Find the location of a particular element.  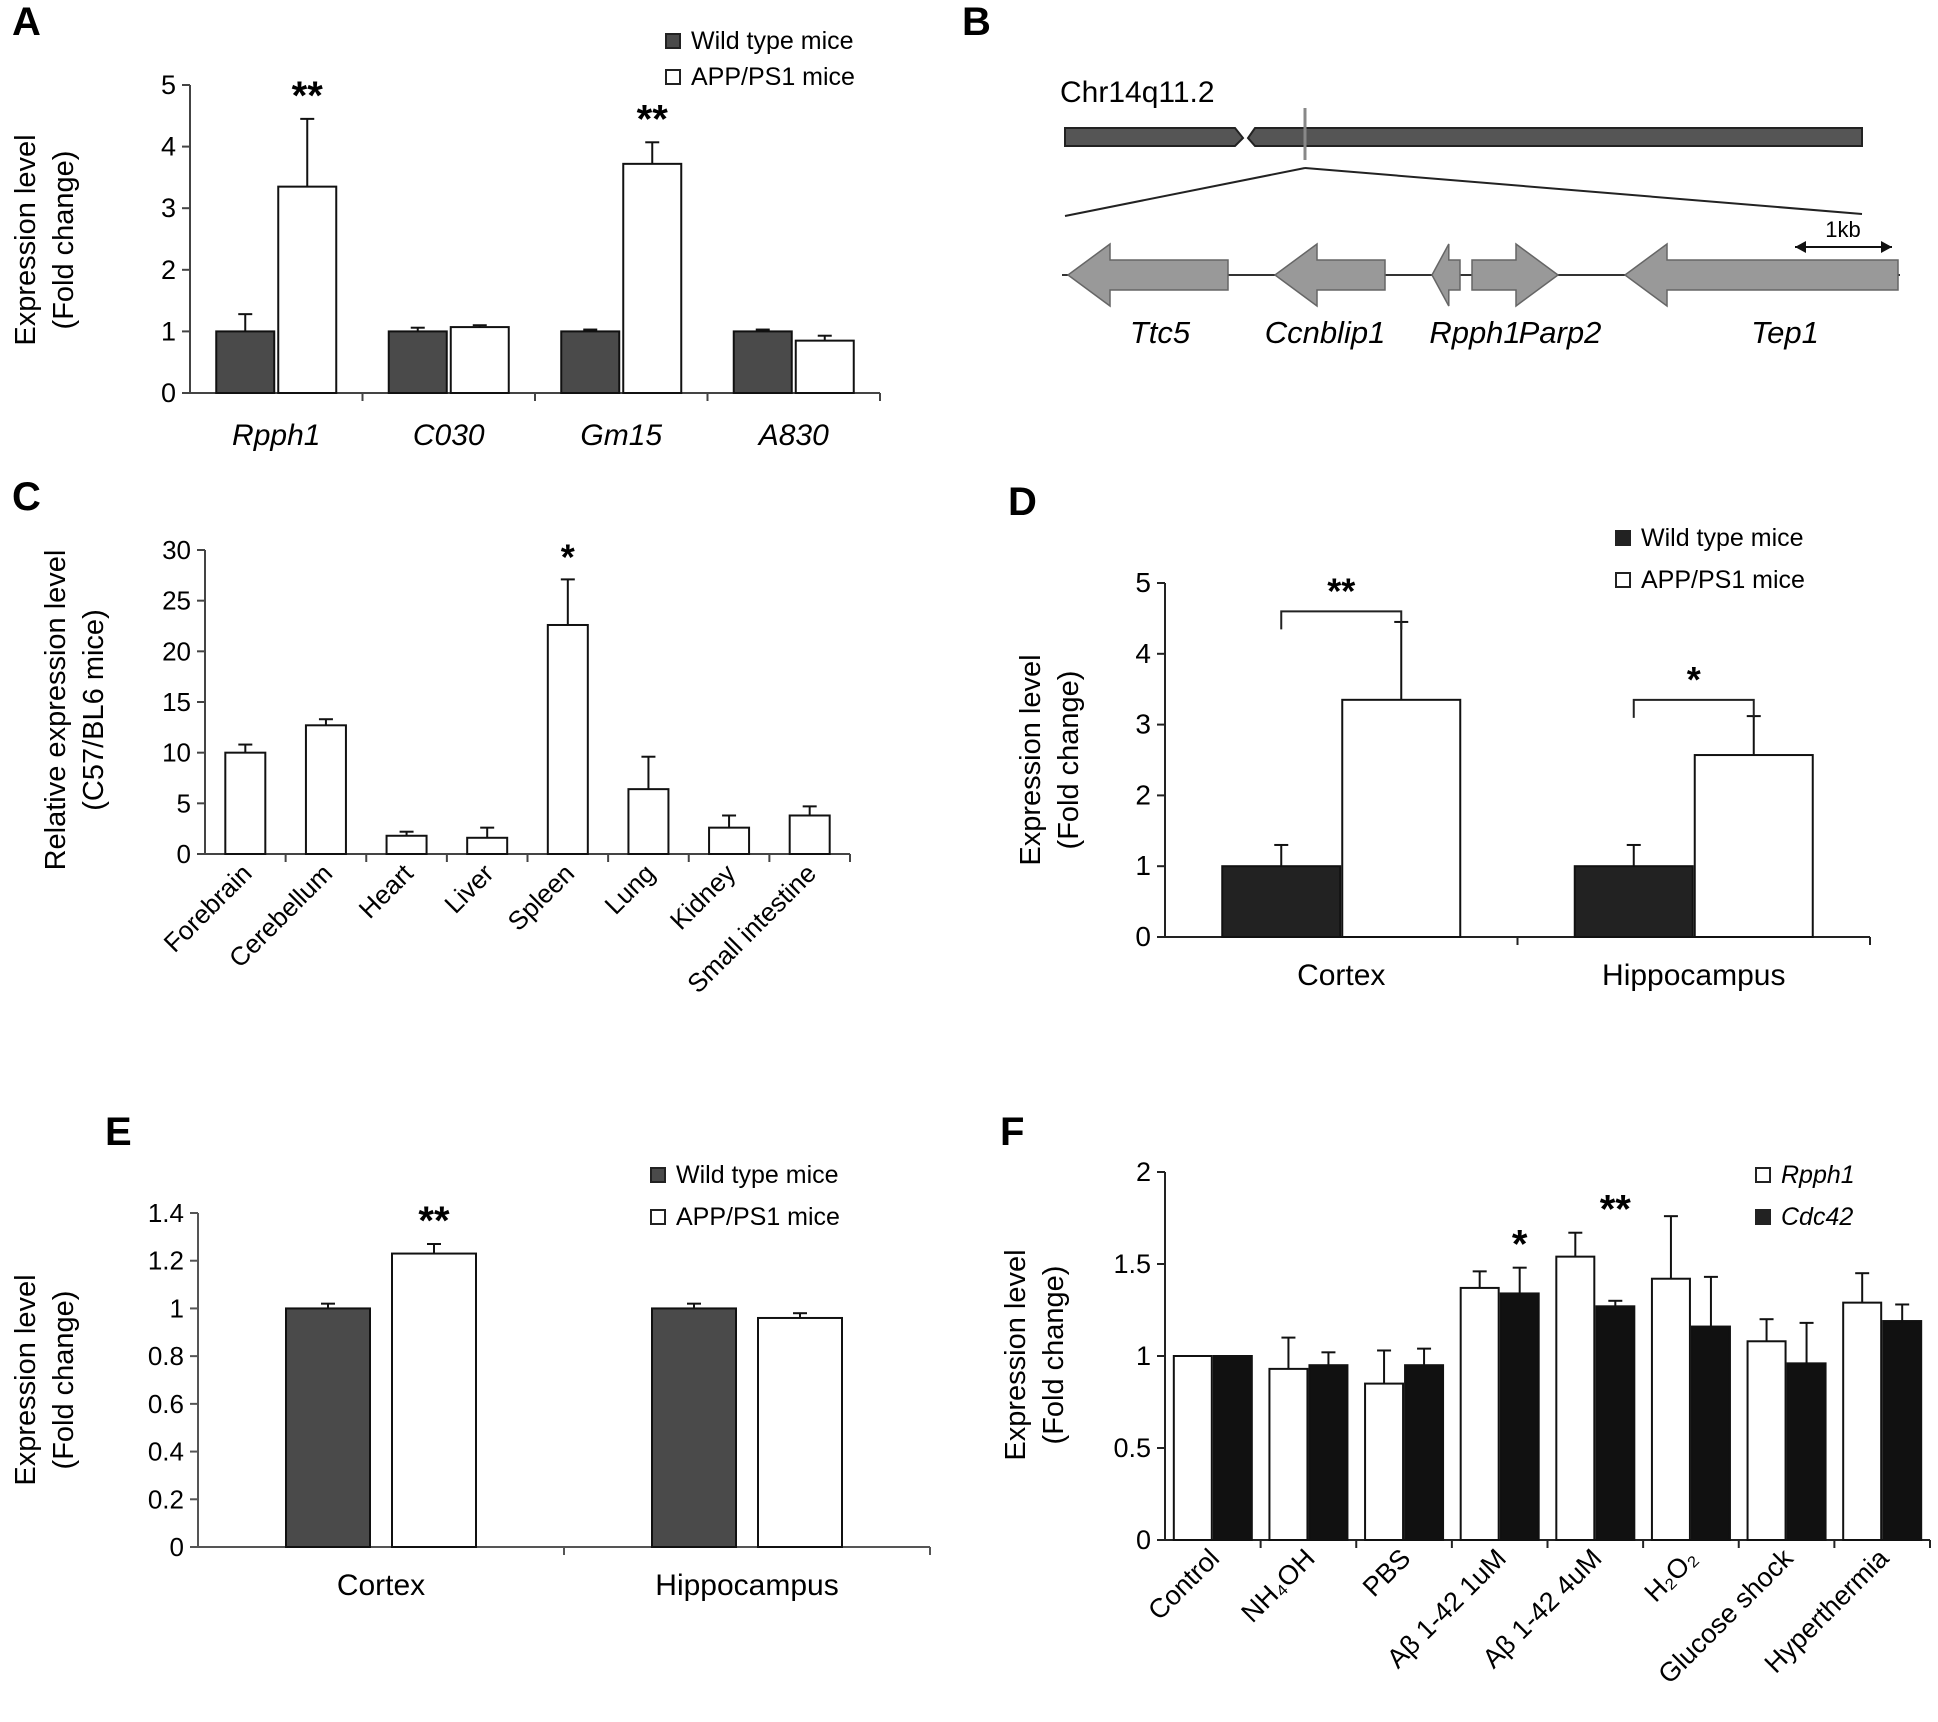

x-tick-label-e: Hippocampus is located at coordinates (746, 1585).